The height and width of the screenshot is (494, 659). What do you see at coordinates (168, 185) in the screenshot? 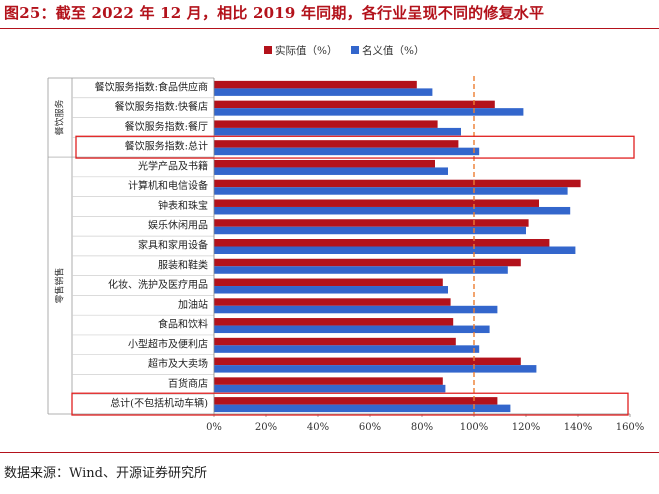
I see `category-label: 计算机和电信设备` at bounding box center [168, 185].